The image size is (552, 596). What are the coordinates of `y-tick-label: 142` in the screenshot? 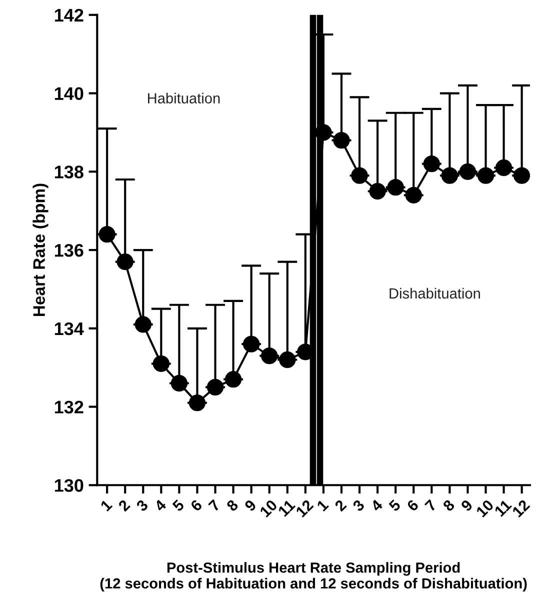 It's located at (69, 15).